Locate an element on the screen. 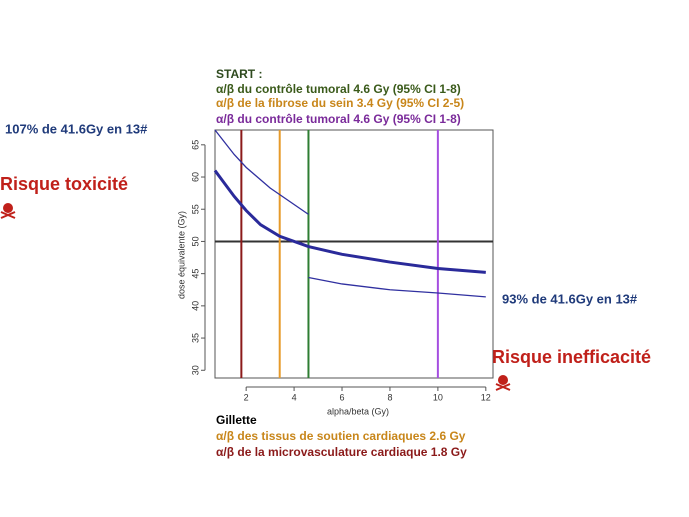 The width and height of the screenshot is (689, 517). x-tick-label: 2 is located at coordinates (246, 397).